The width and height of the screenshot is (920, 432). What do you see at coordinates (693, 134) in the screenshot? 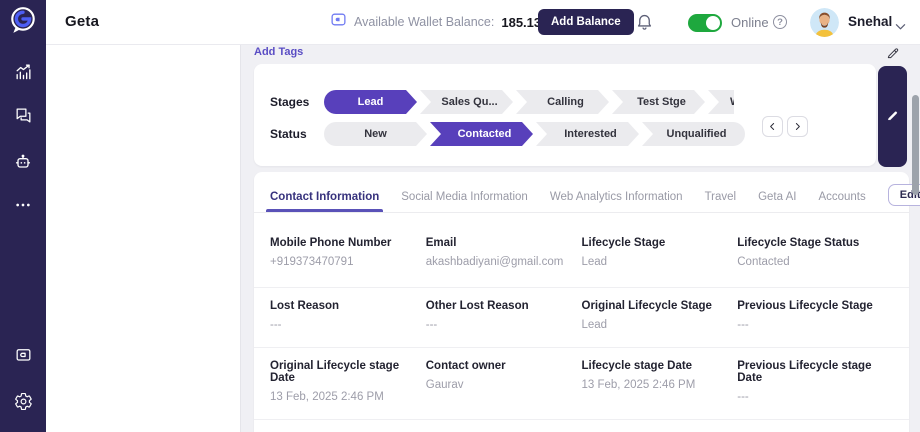
I see `status-chip-unqualified: Unqualified` at bounding box center [693, 134].